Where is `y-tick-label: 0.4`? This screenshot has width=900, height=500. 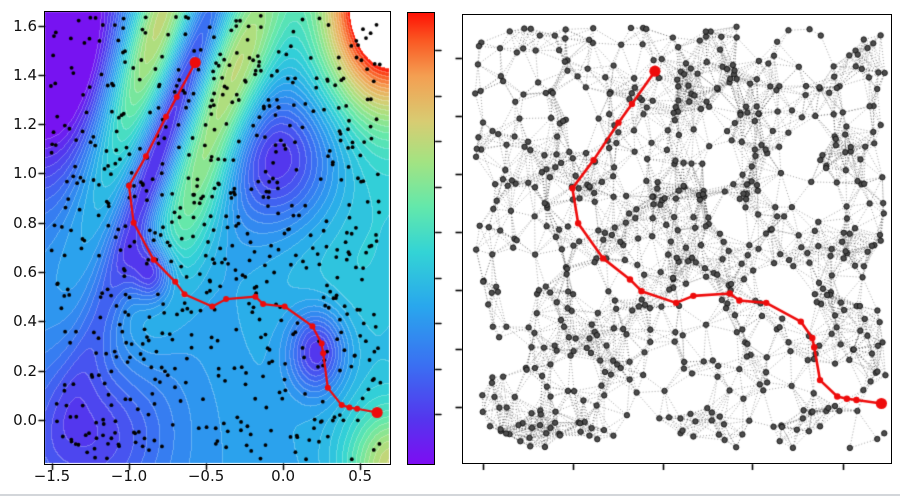
y-tick-label: 0.4 is located at coordinates (25, 321).